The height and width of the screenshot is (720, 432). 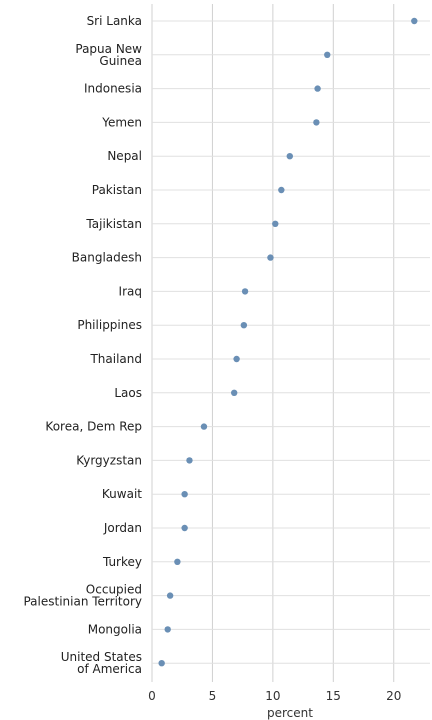 I want to click on category-label: Turkey, so click(x=122, y=562).